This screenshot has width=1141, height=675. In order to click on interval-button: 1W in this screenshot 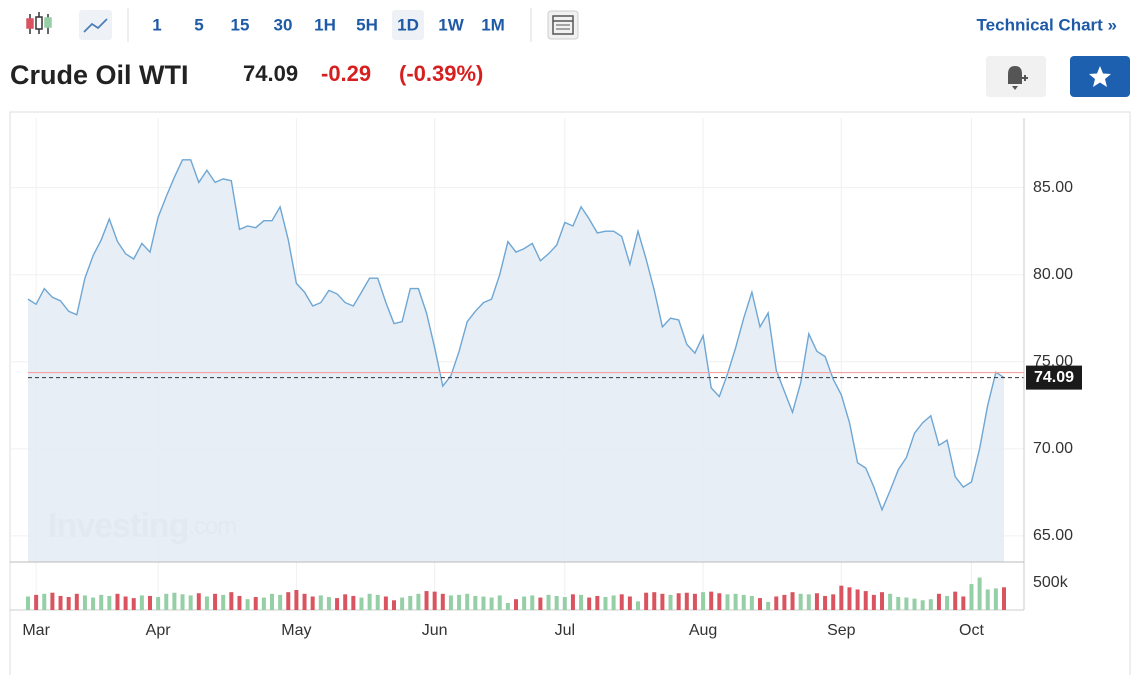, I will do `click(451, 24)`.